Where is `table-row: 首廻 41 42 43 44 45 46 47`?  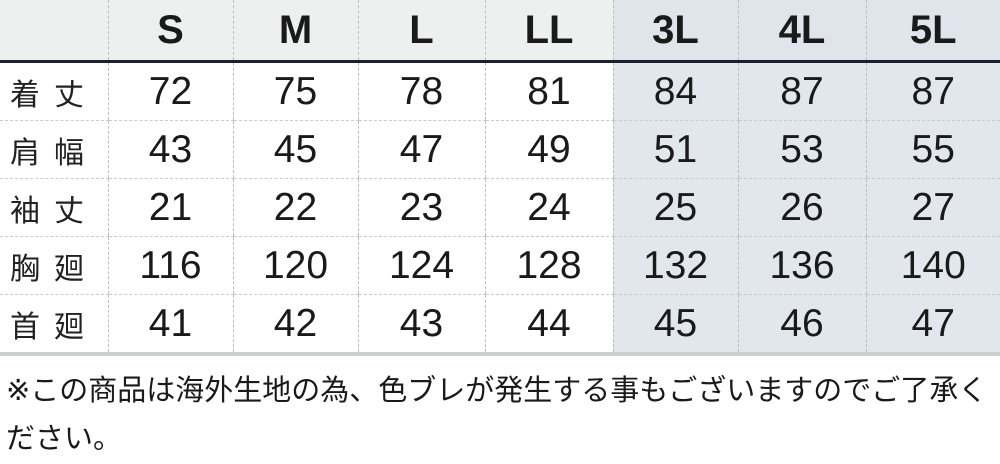 table-row: 首廻 41 42 43 44 45 46 47 is located at coordinates (500, 325).